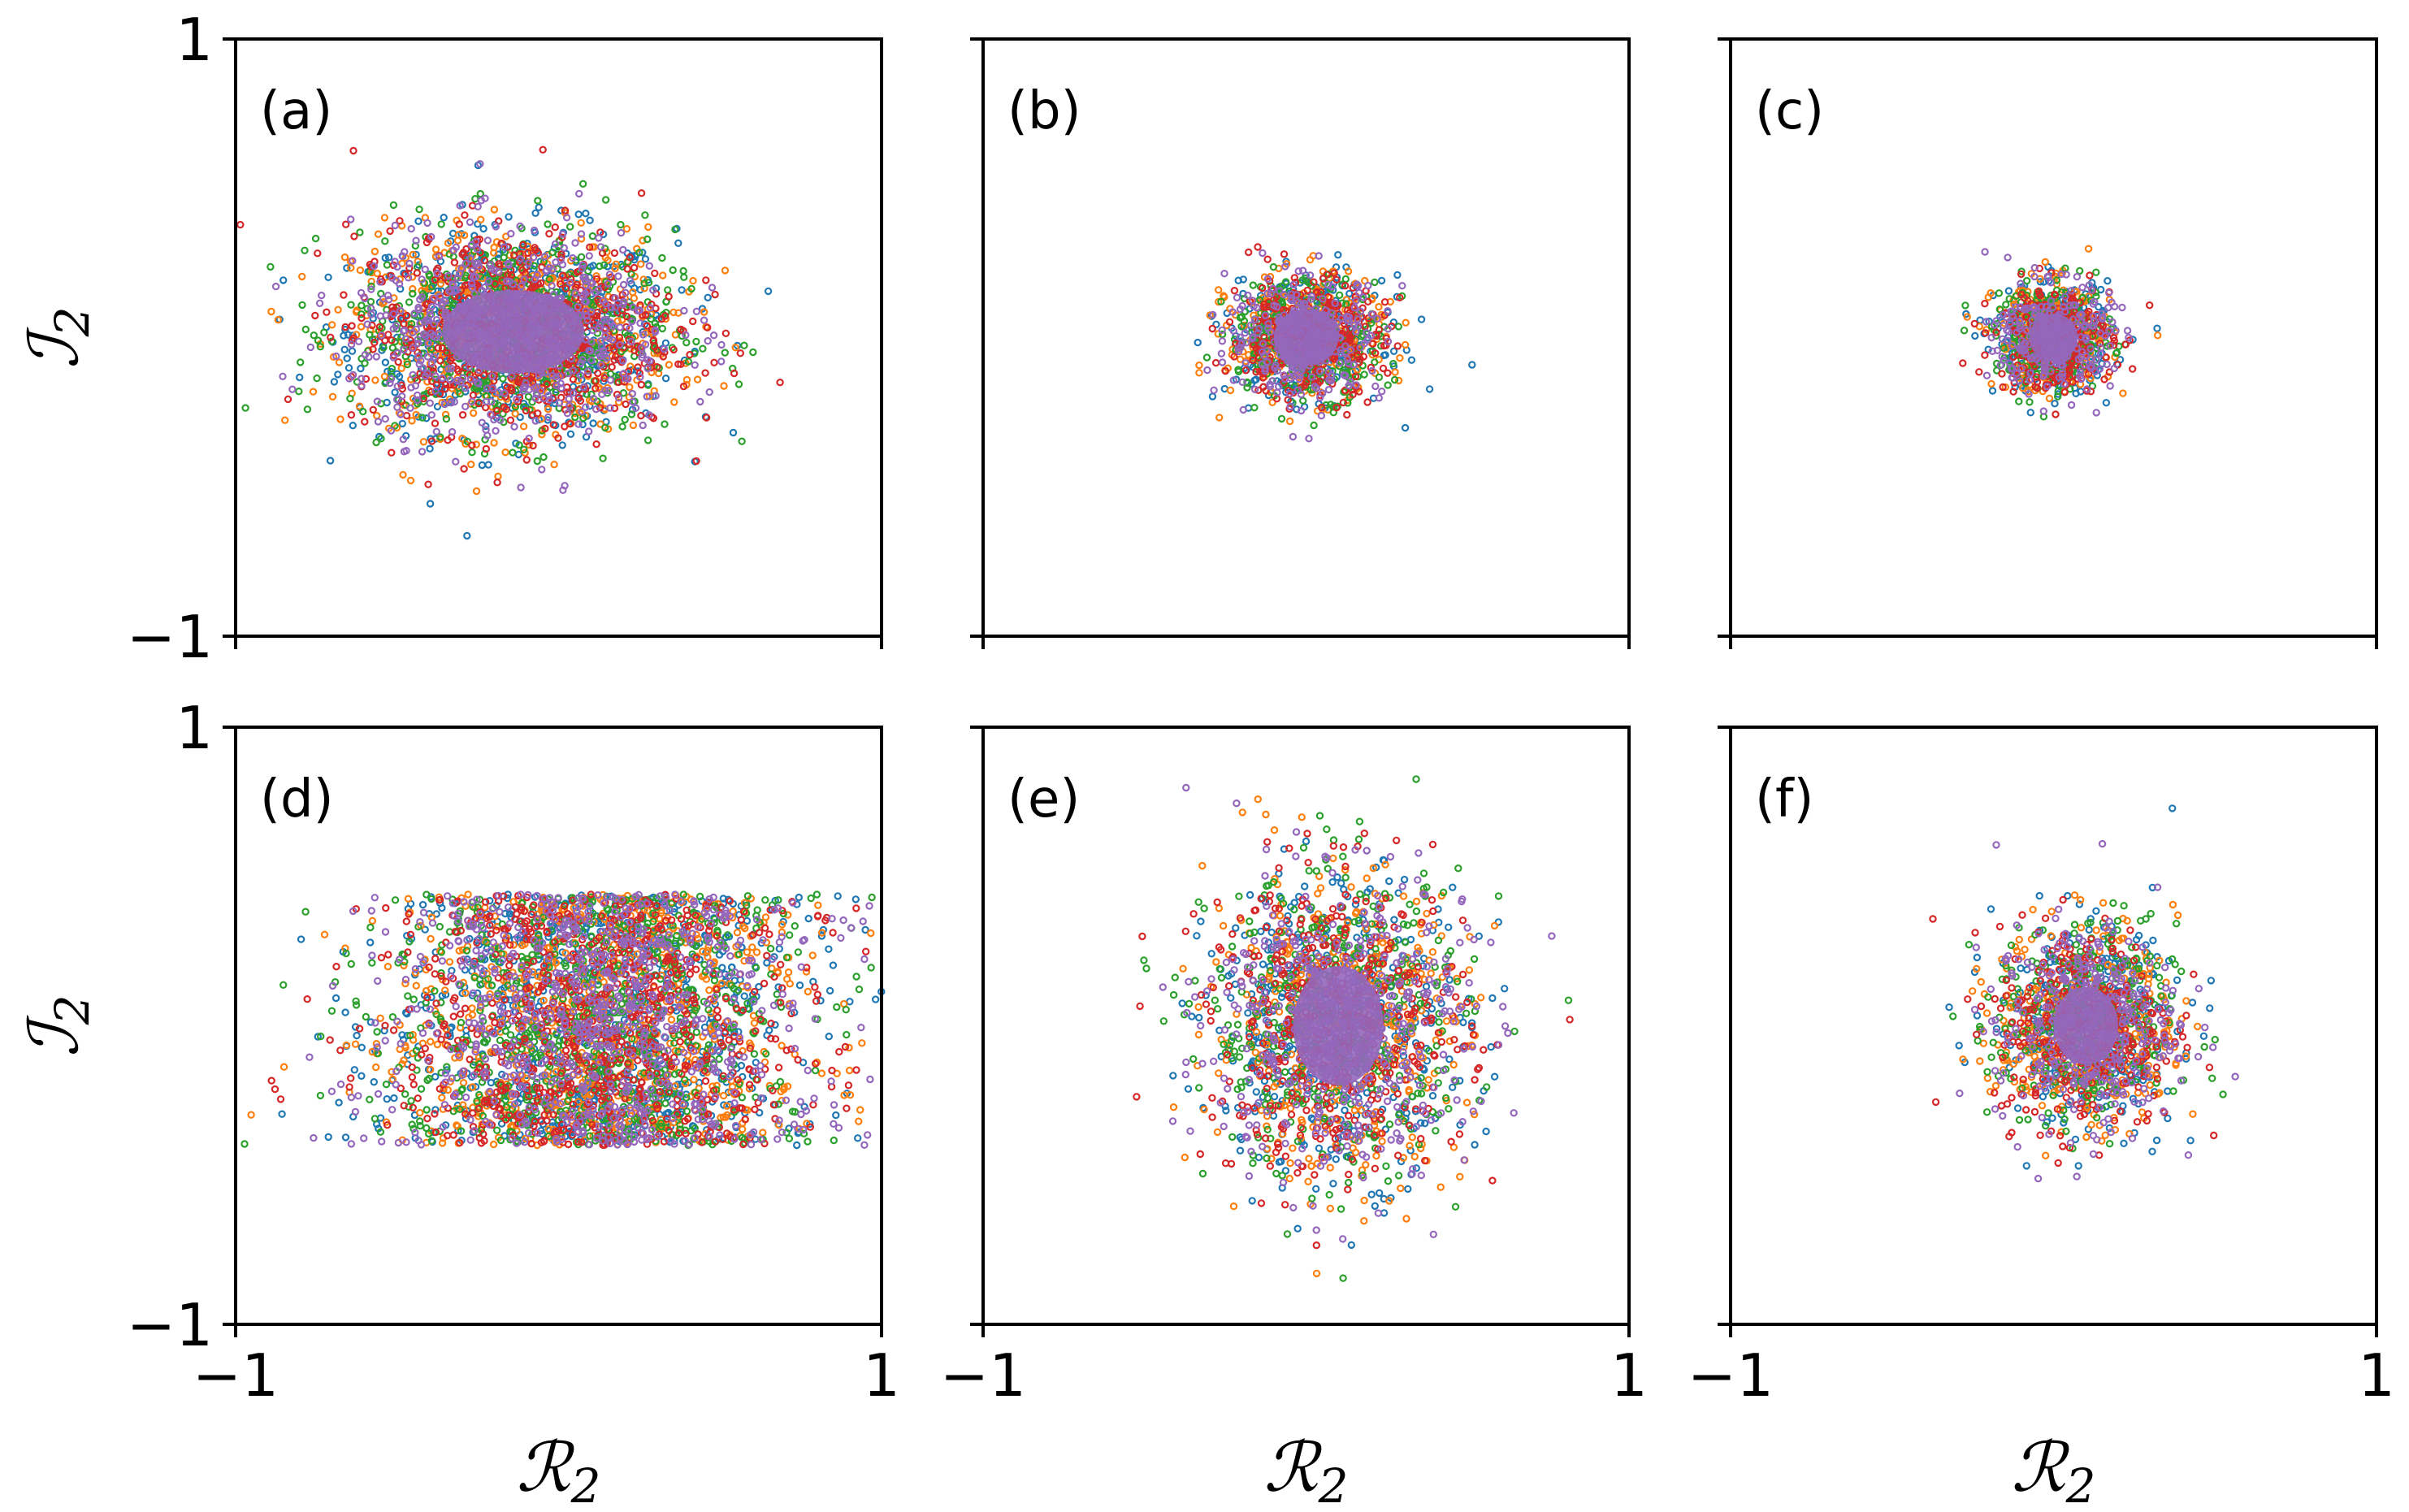  Describe the element at coordinates (296, 111) in the screenshot. I see `panel-label: (a)` at that location.